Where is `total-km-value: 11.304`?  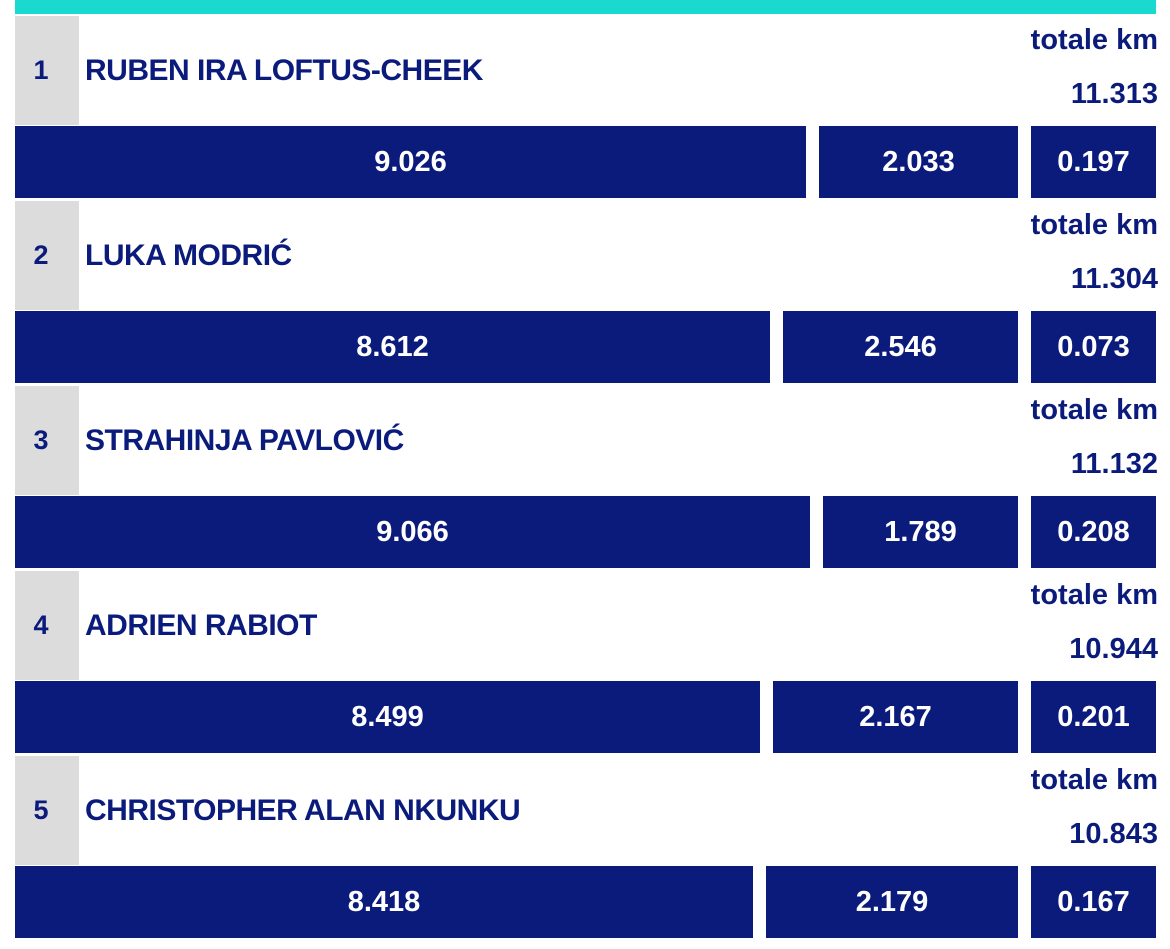 total-km-value: 11.304 is located at coordinates (1114, 279).